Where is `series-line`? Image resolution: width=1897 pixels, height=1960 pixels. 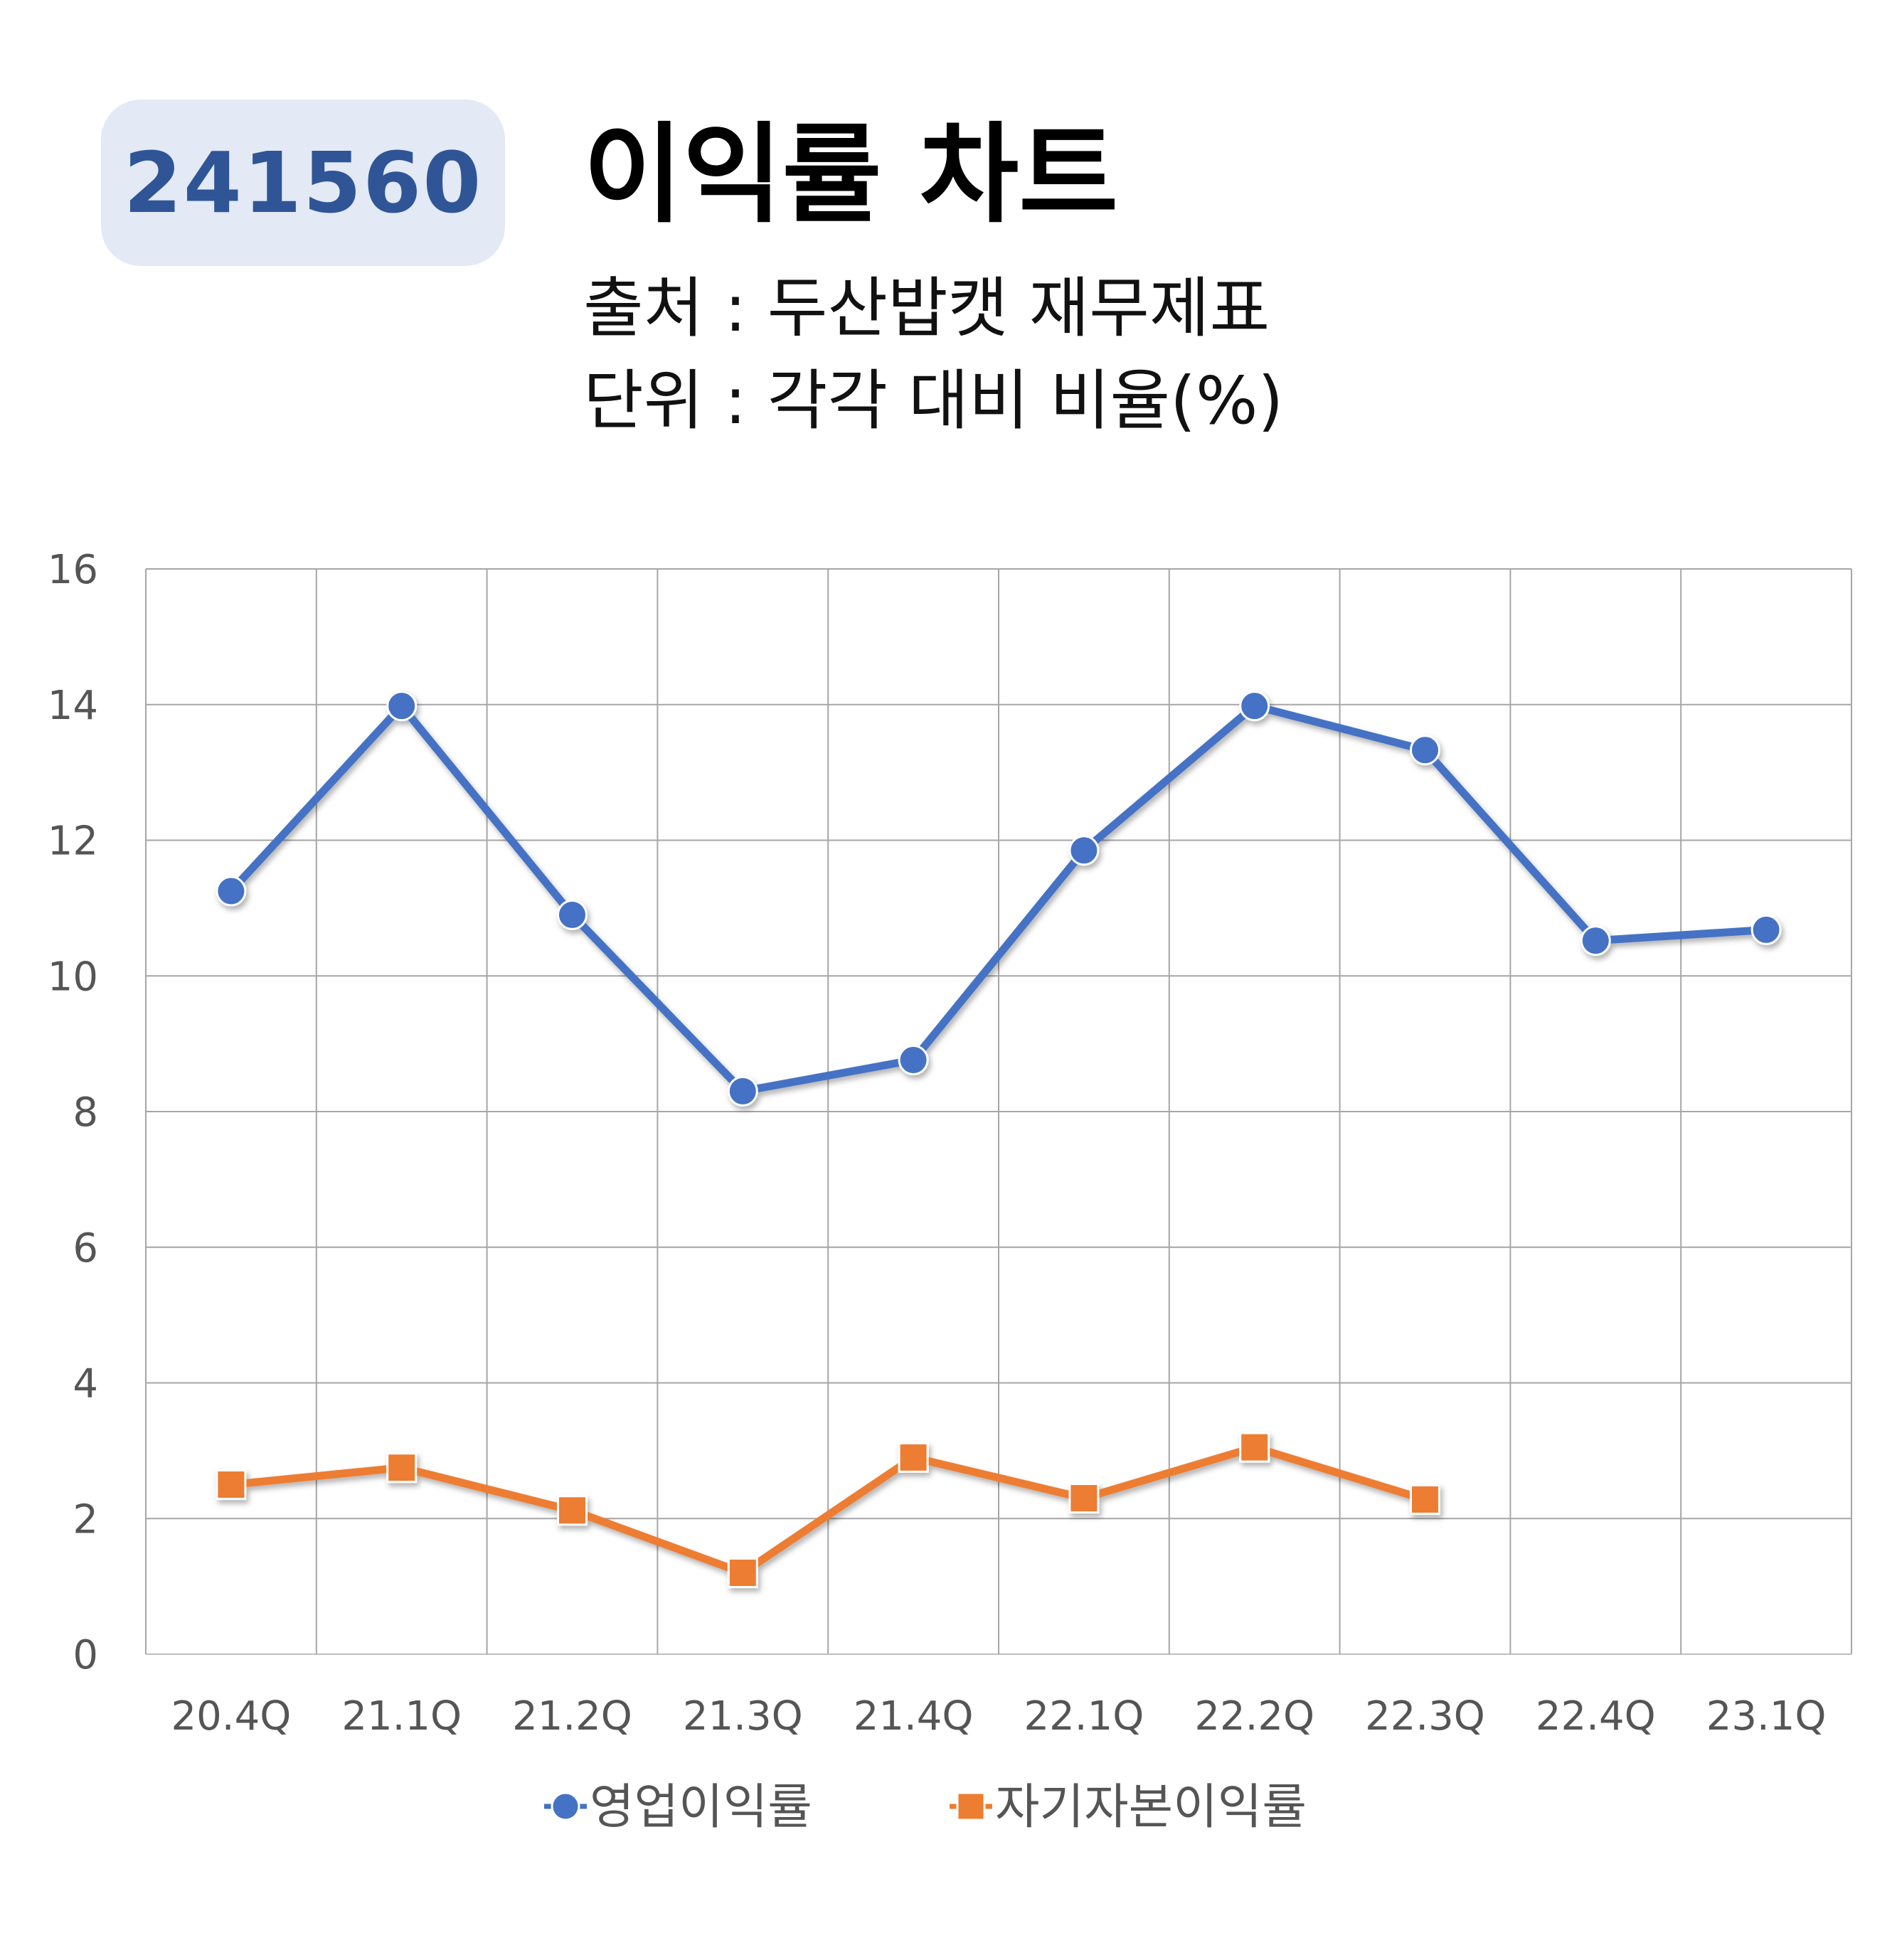 series-line is located at coordinates (828, 1510).